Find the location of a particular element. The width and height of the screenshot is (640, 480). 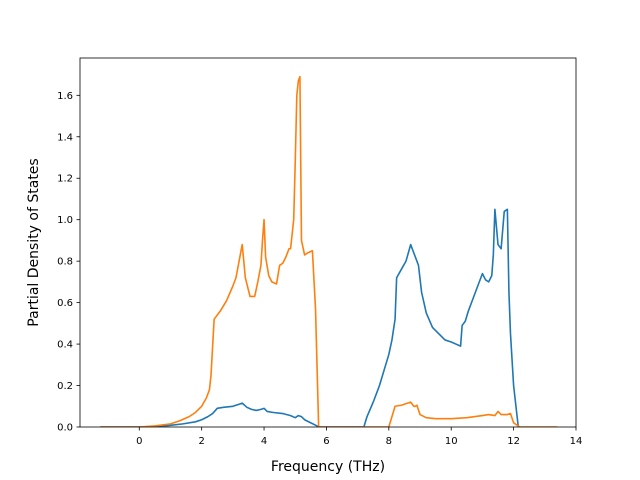

y-tick-label: 1.6 is located at coordinates (65, 96).